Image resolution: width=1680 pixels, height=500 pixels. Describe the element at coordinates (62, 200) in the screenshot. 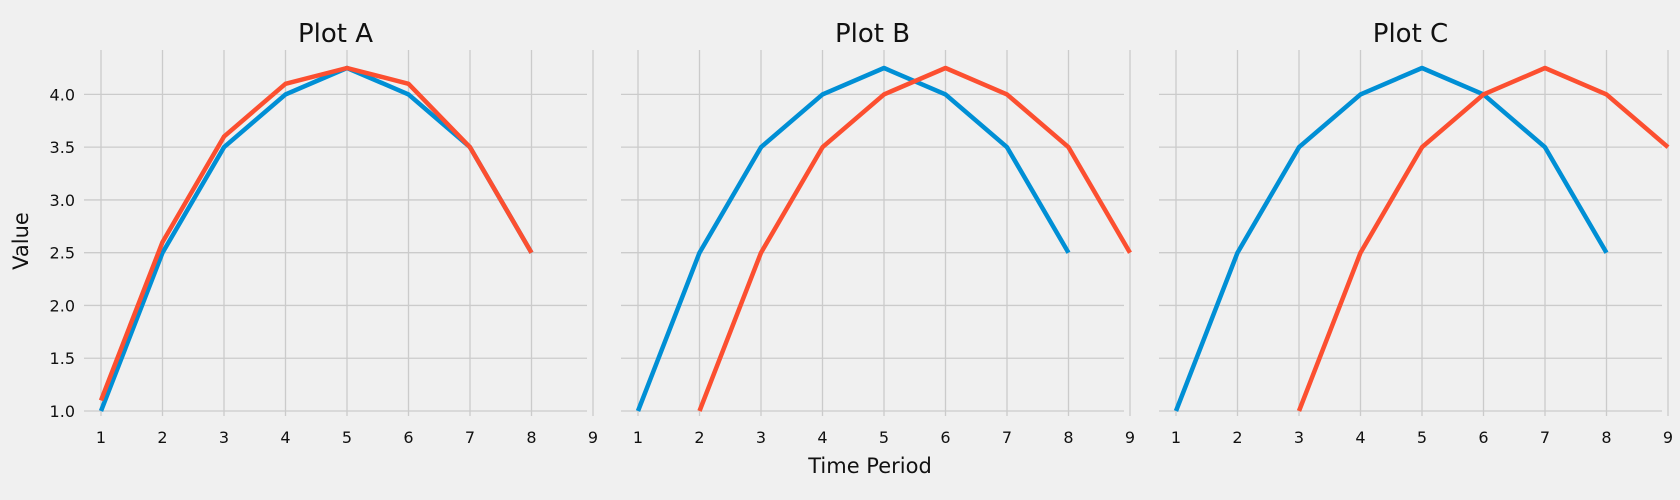

I see `y-tick-label: 3.0` at that location.